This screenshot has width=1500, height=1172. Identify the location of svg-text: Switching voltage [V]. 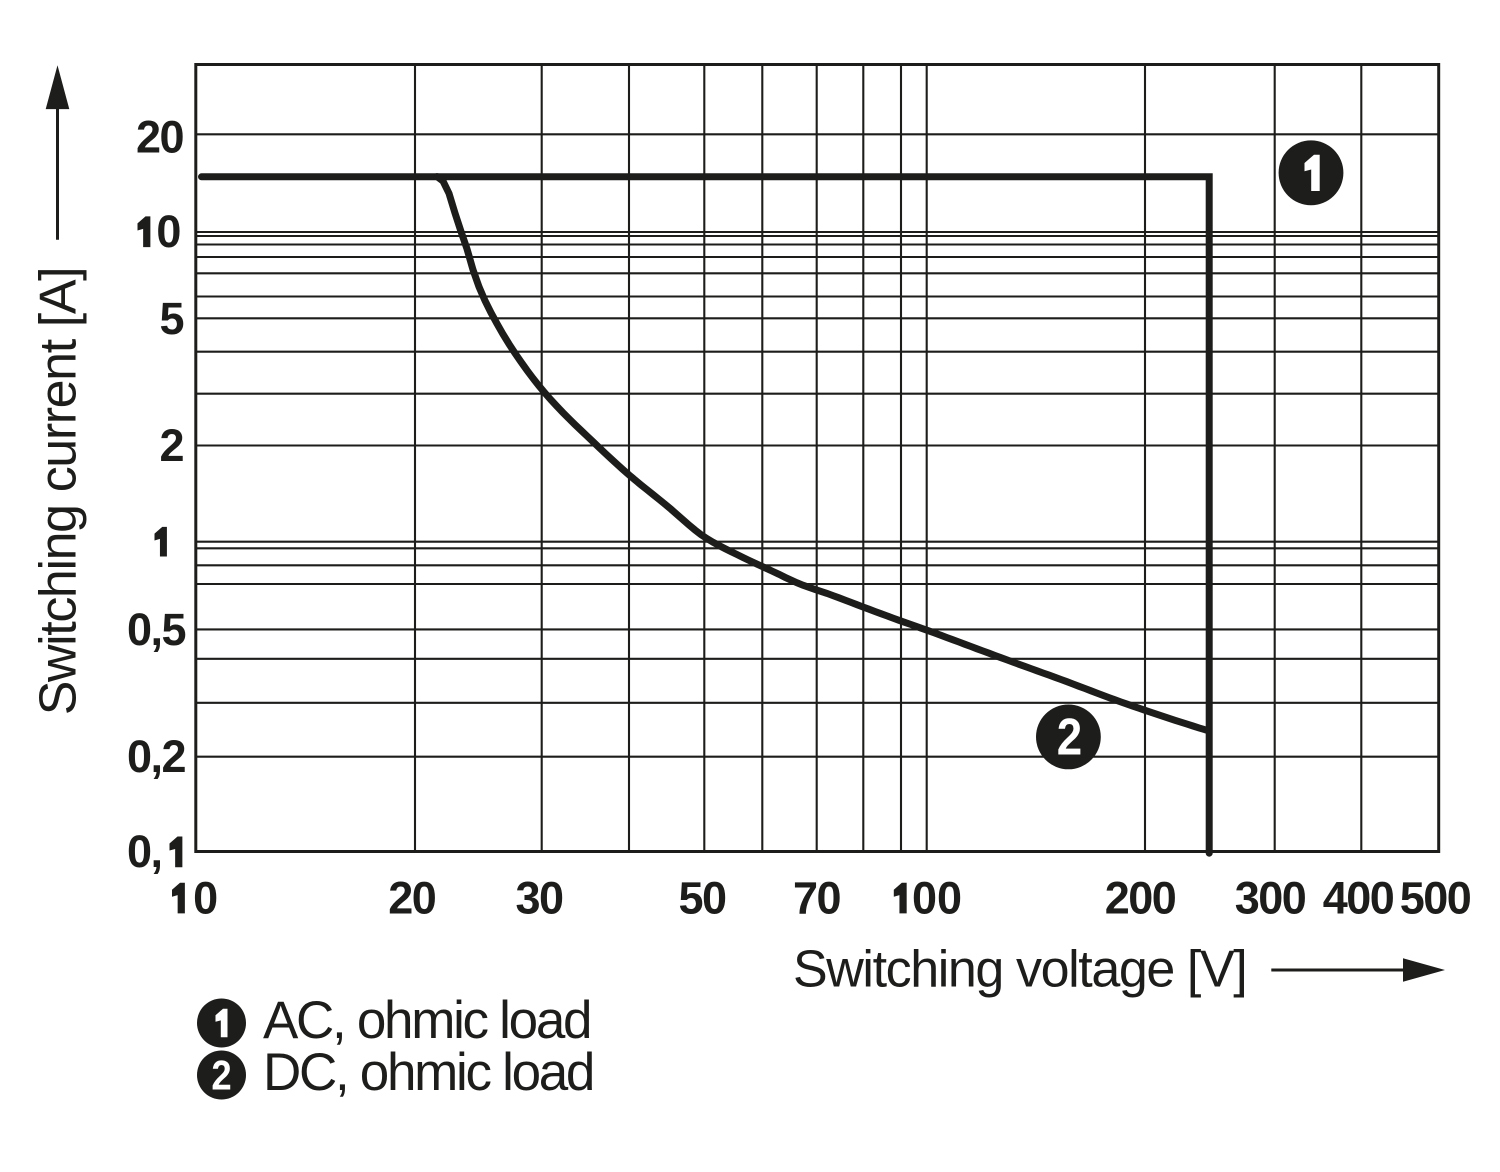
(1019, 970).